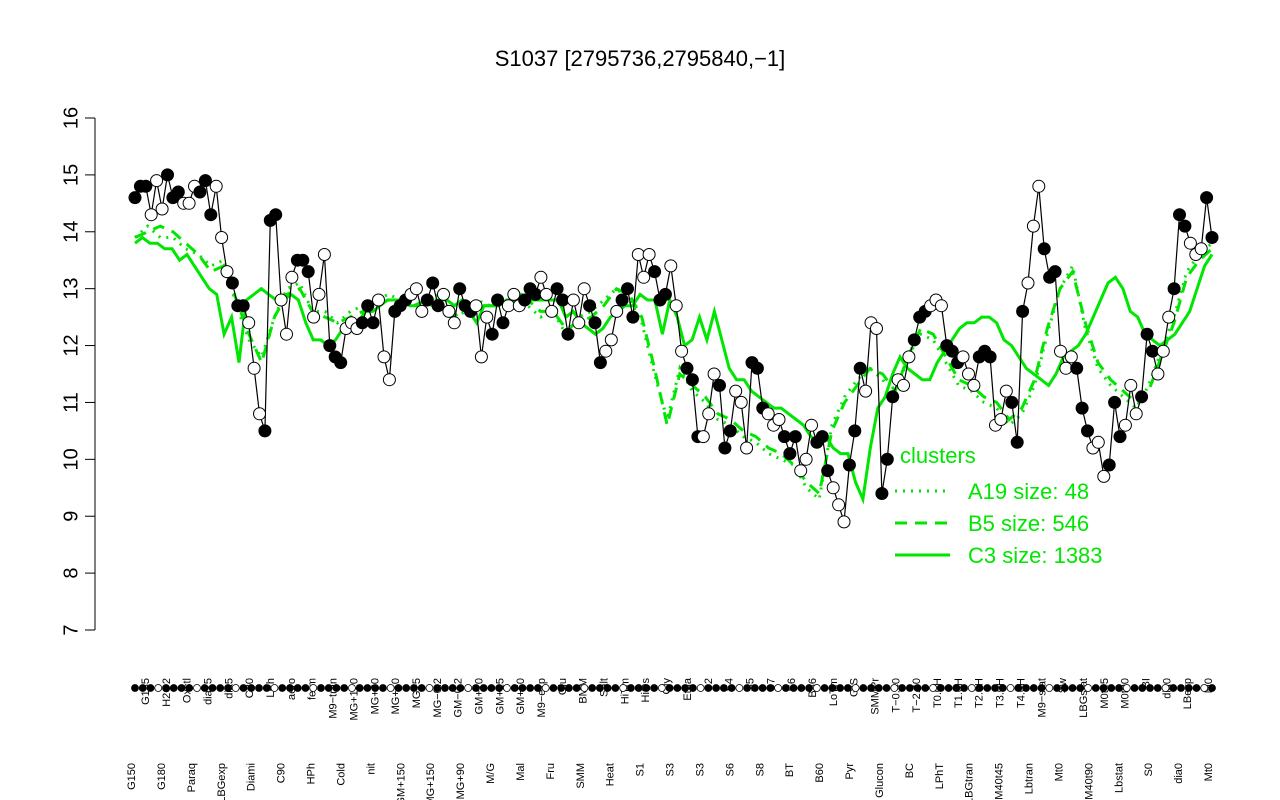 Image resolution: width=1280 pixels, height=800 pixels. What do you see at coordinates (876, 696) in the screenshot?
I see `x-tick-label: SMMPr` at bounding box center [876, 696].